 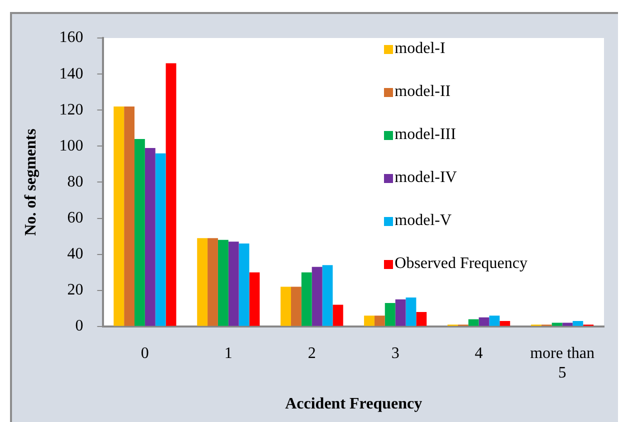 I want to click on y-tick-label: 0, so click(x=79, y=326).